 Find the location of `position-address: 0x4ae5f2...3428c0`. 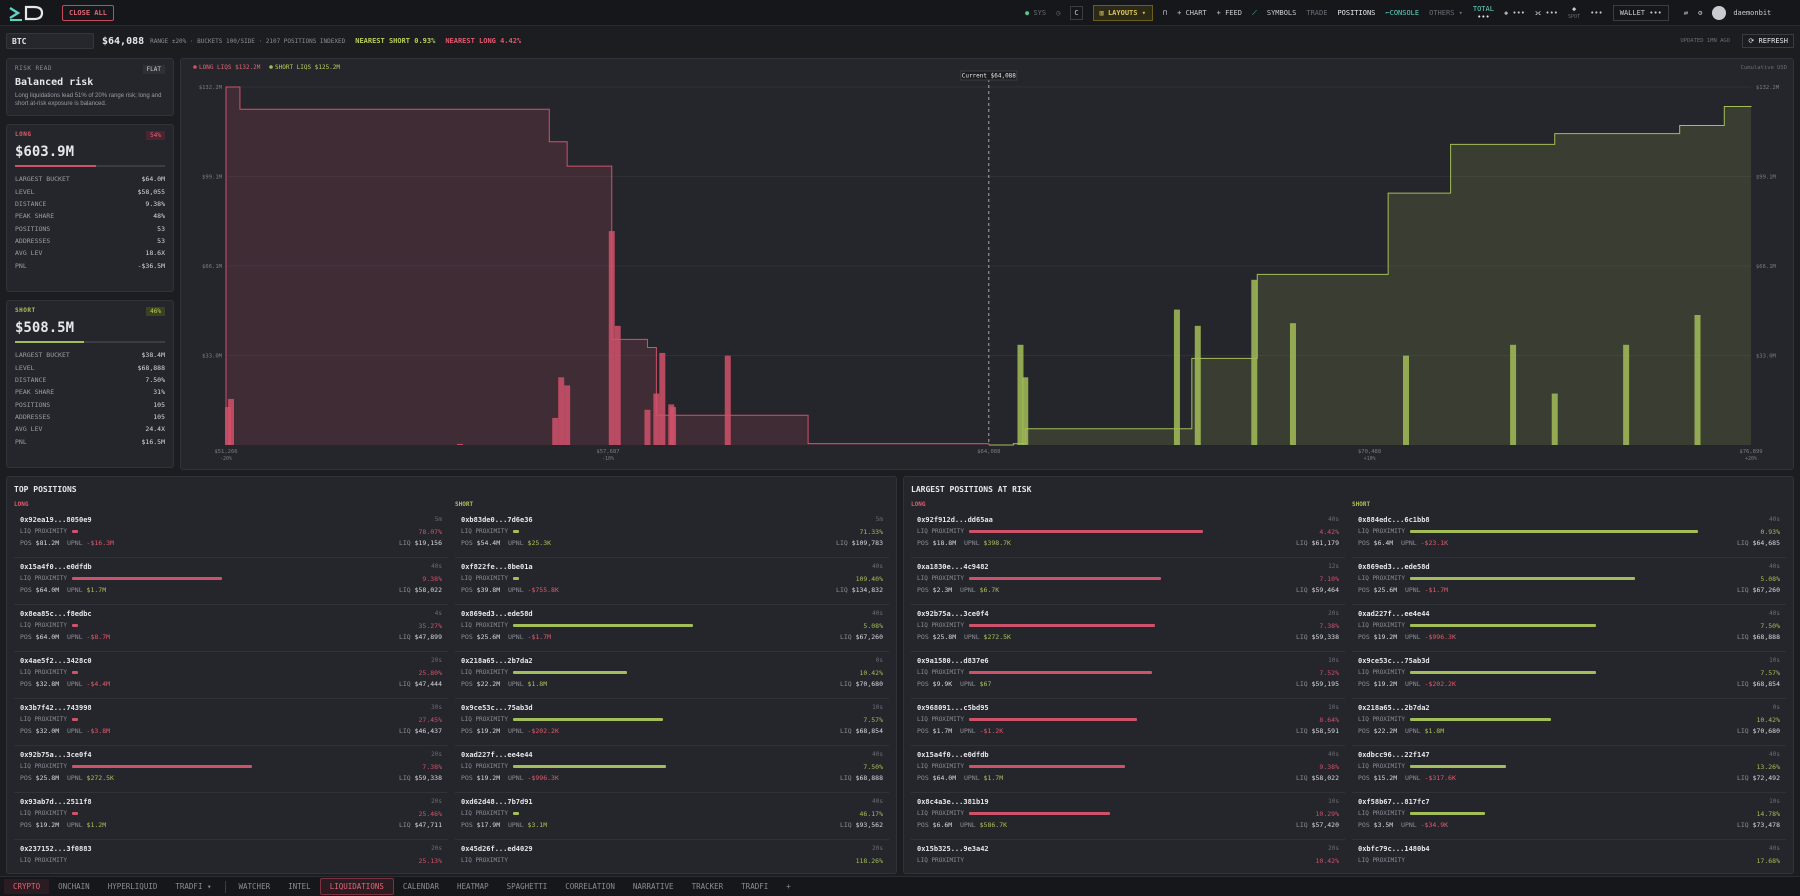

position-address: 0x4ae5f2...3428c0 is located at coordinates (56, 661).